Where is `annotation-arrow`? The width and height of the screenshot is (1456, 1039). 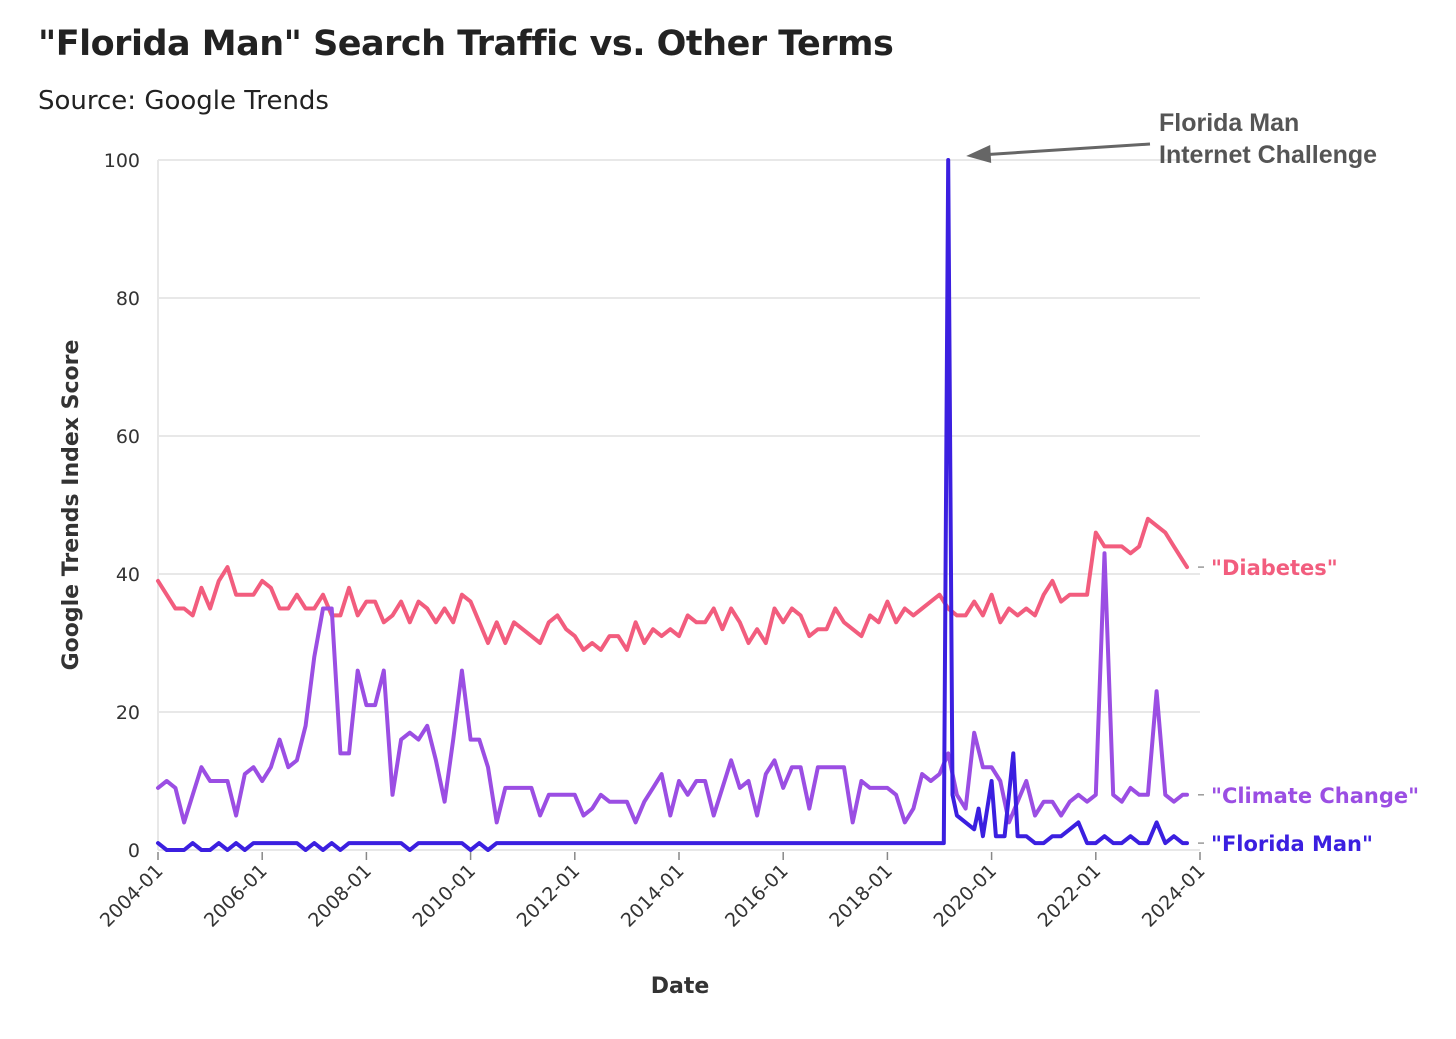 annotation-arrow is located at coordinates (1065, 149).